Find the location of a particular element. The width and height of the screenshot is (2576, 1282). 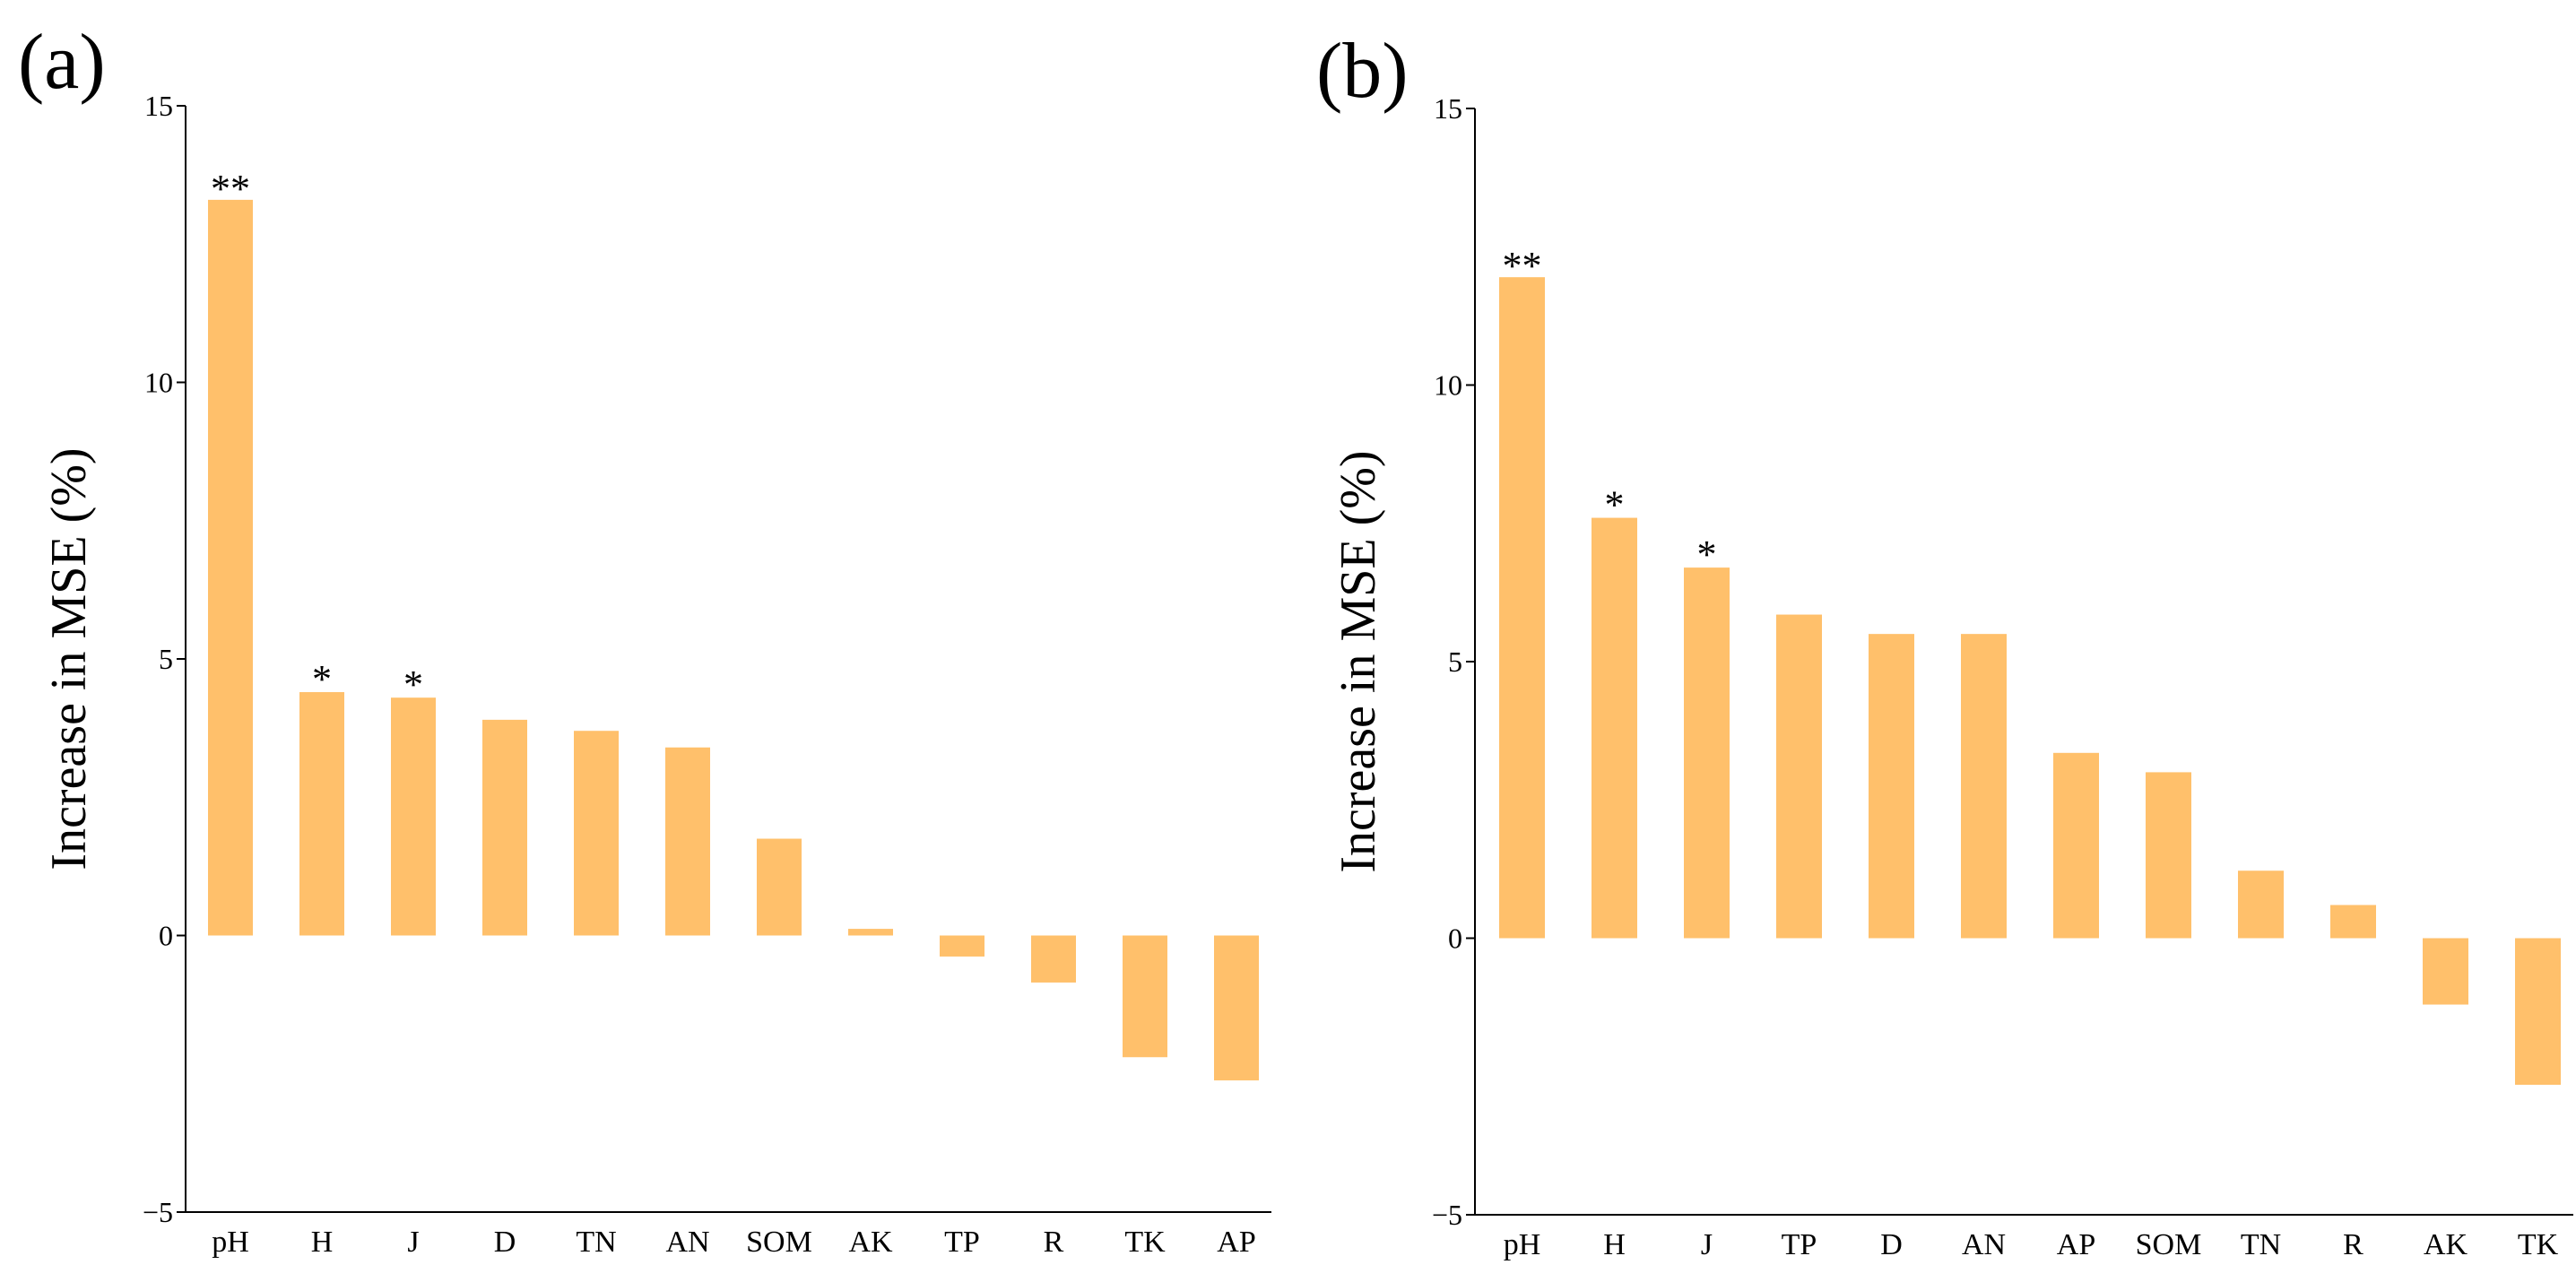

bar-b-ak is located at coordinates (2445, 971).